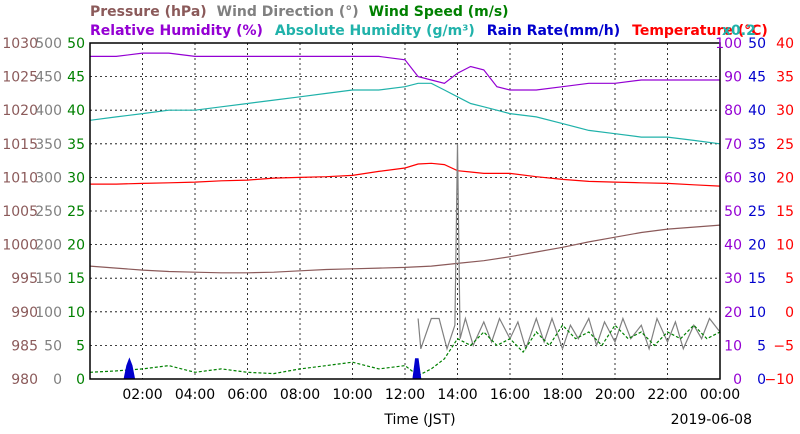 The image size is (800, 434). What do you see at coordinates (711, 420) in the screenshot?
I see `date-label: 2019-06-08` at bounding box center [711, 420].